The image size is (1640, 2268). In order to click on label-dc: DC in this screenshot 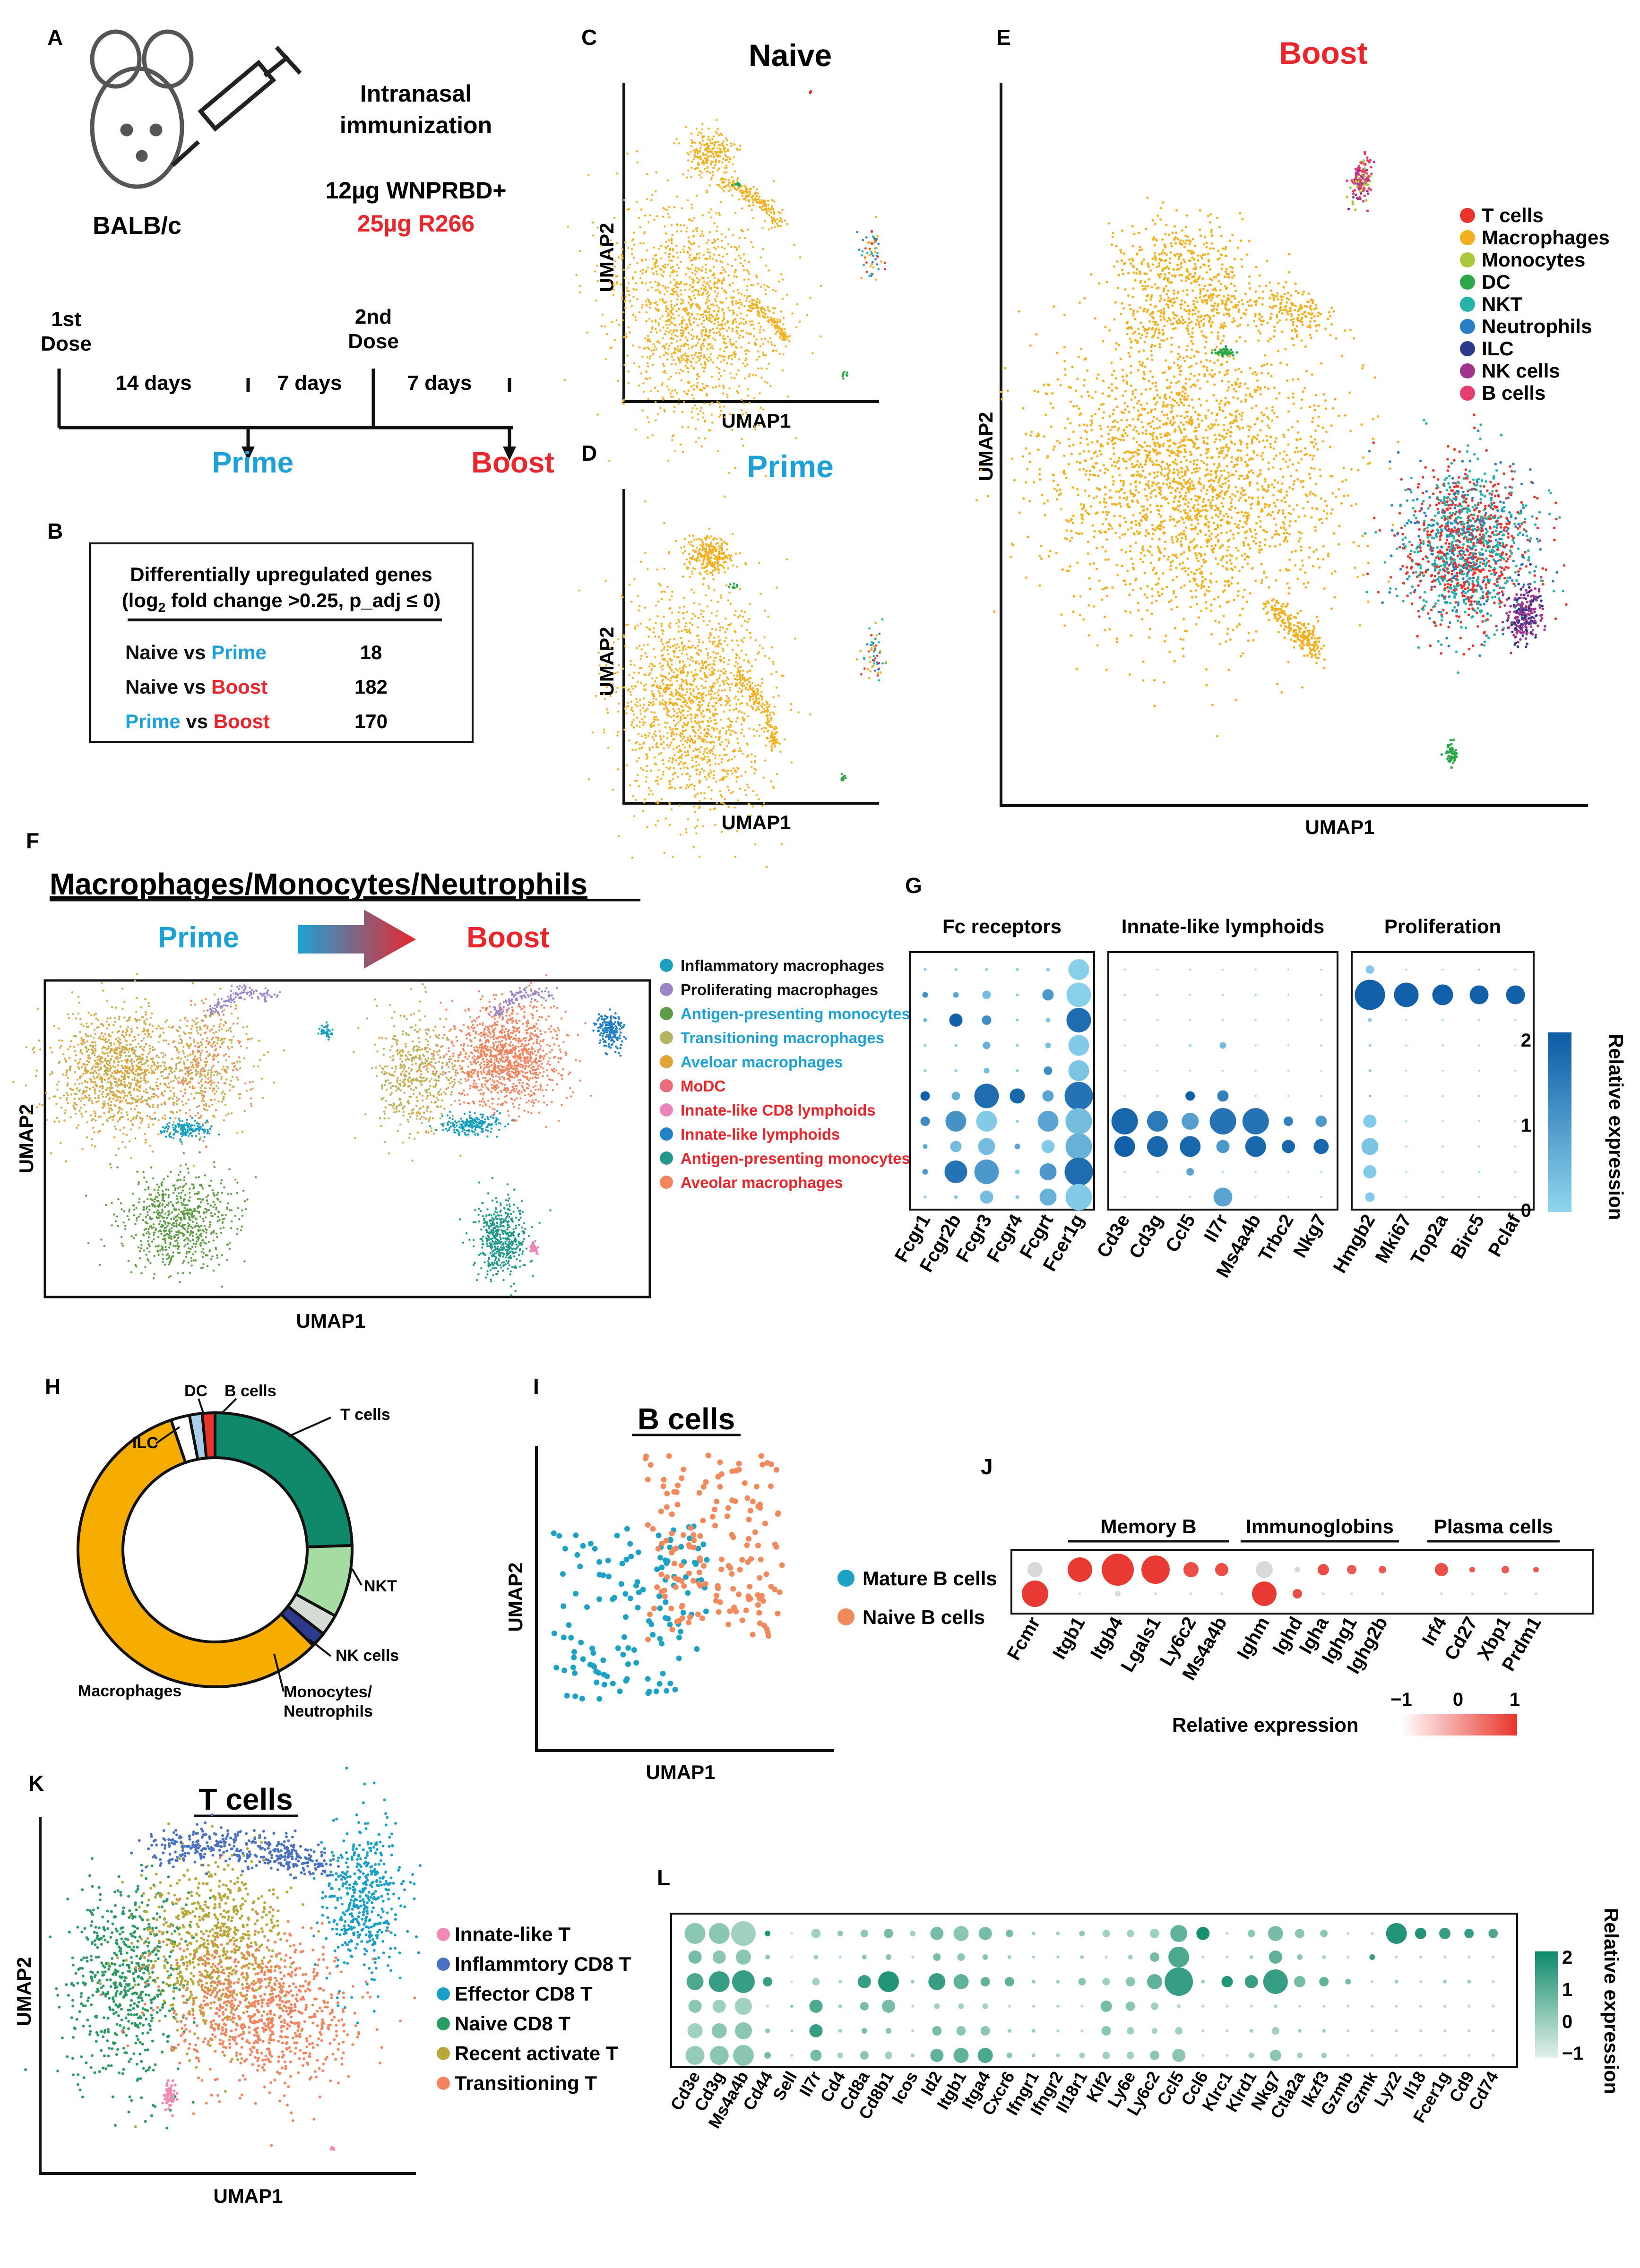, I will do `click(195, 1391)`.